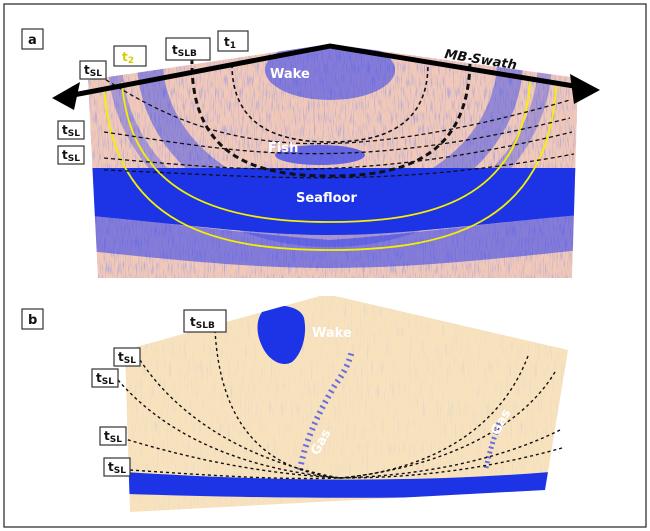  Describe the element at coordinates (330, 103) in the screenshot. I see `tslb-arc-inner` at that location.